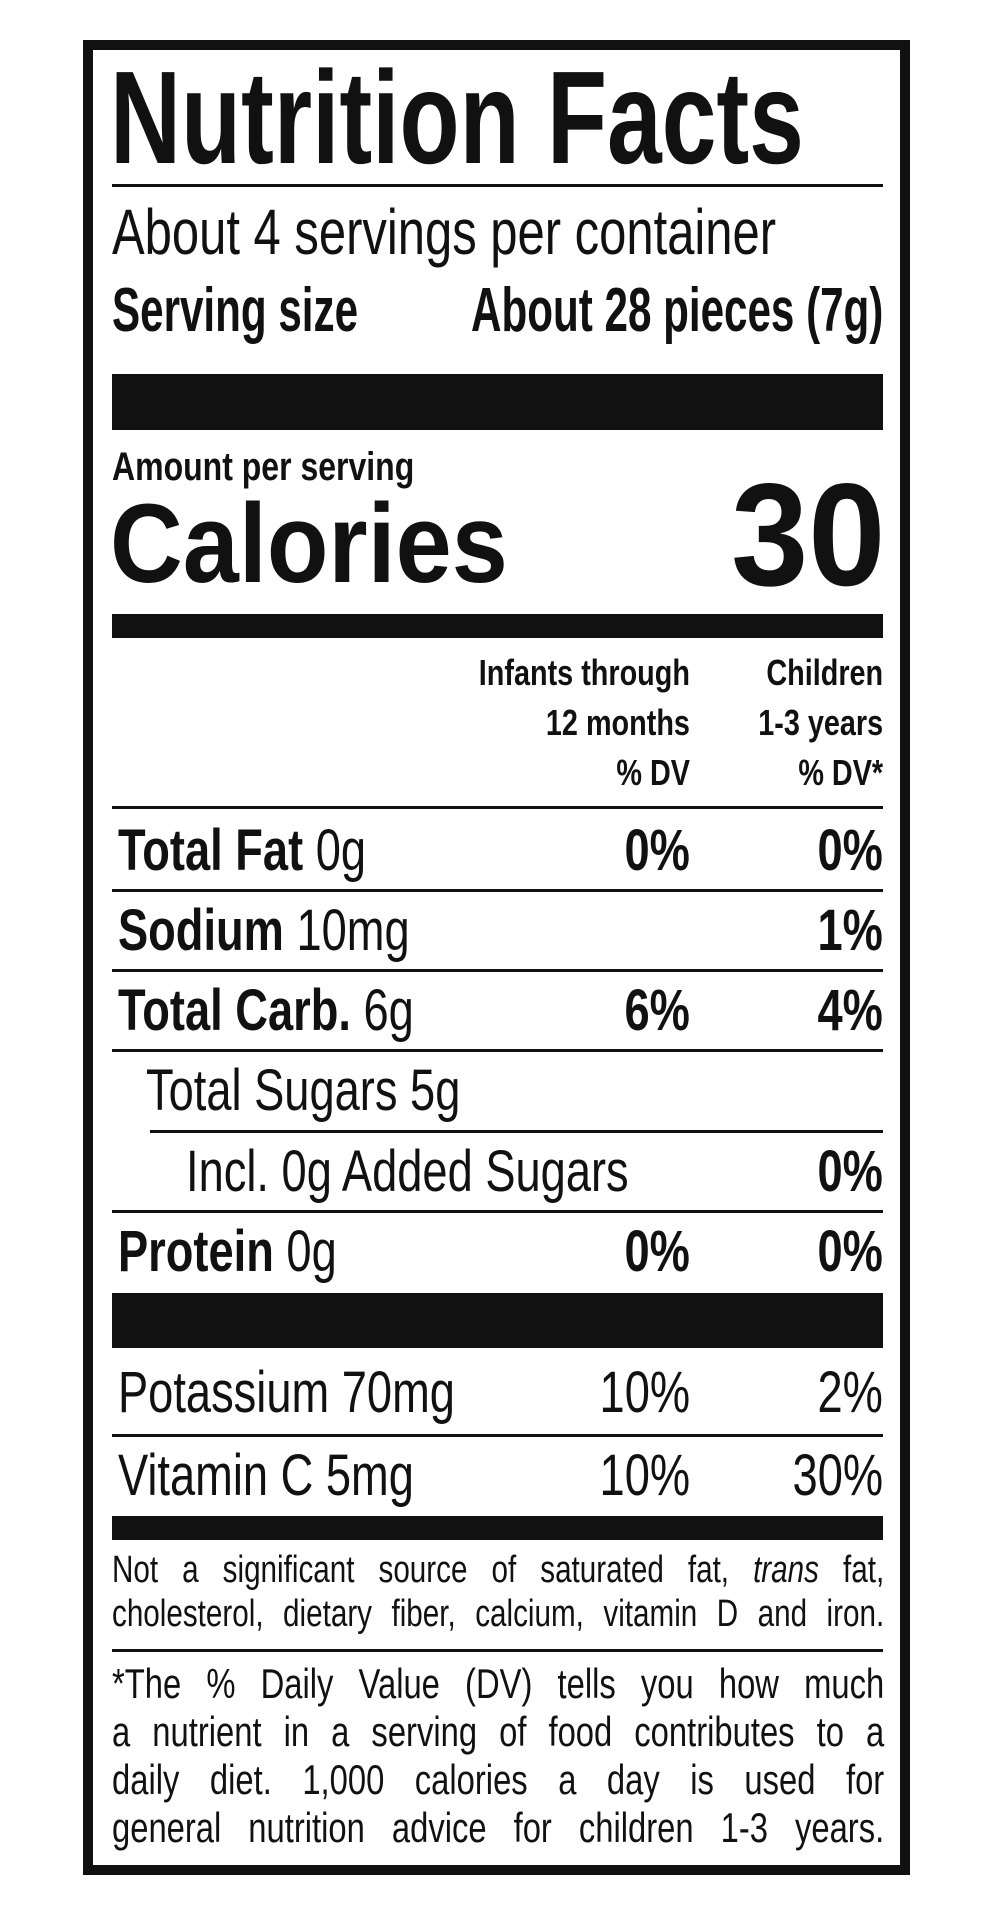 The width and height of the screenshot is (1000, 1927). Describe the element at coordinates (388, 1010) in the screenshot. I see `nutrient-amount: 6g` at that location.